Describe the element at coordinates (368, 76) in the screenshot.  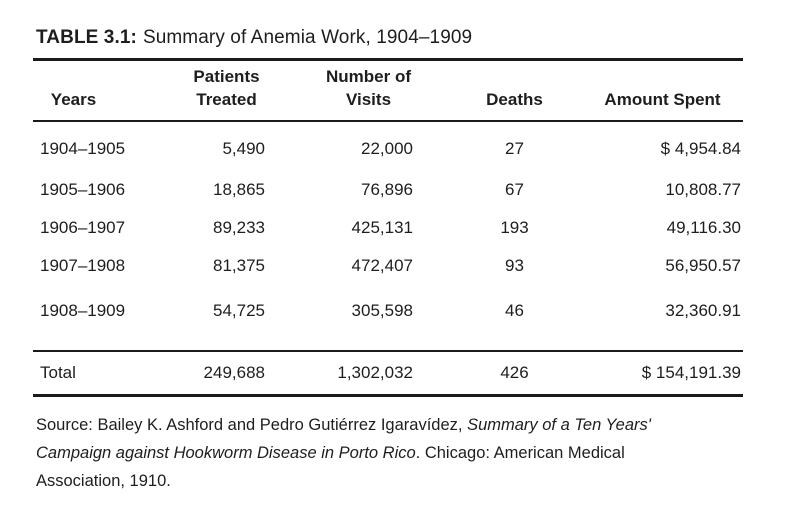
I see `column-header-top-line: Number of` at that location.